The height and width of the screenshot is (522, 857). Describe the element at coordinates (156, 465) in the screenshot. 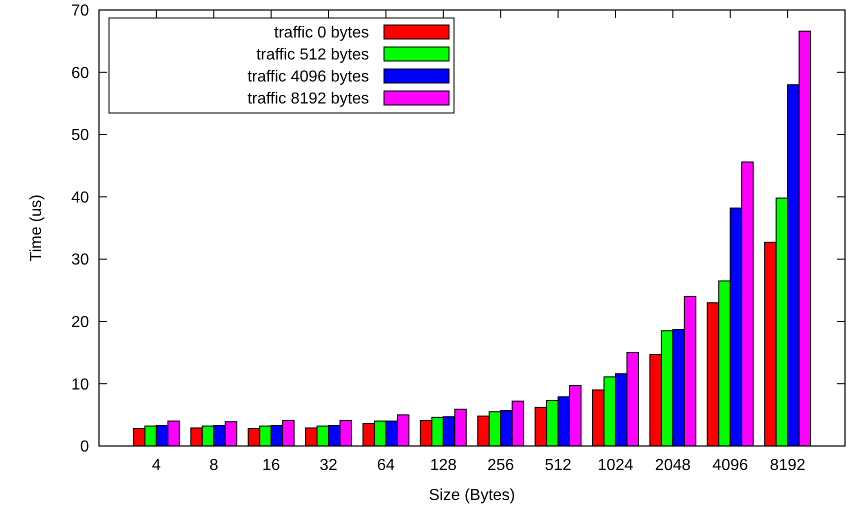

I see `x-tick-label: 4` at that location.